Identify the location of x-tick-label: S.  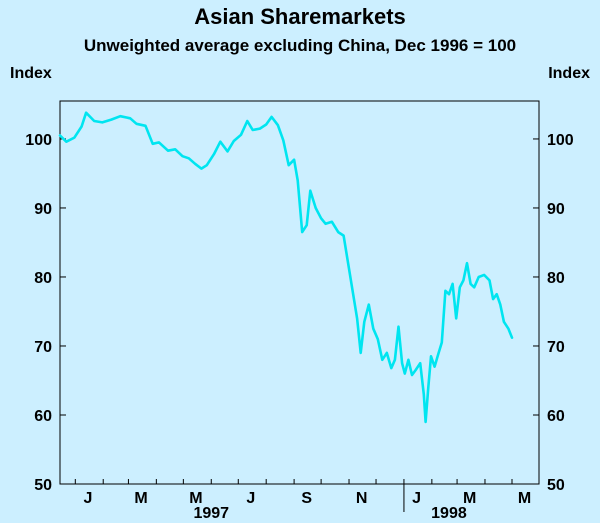
(306, 498).